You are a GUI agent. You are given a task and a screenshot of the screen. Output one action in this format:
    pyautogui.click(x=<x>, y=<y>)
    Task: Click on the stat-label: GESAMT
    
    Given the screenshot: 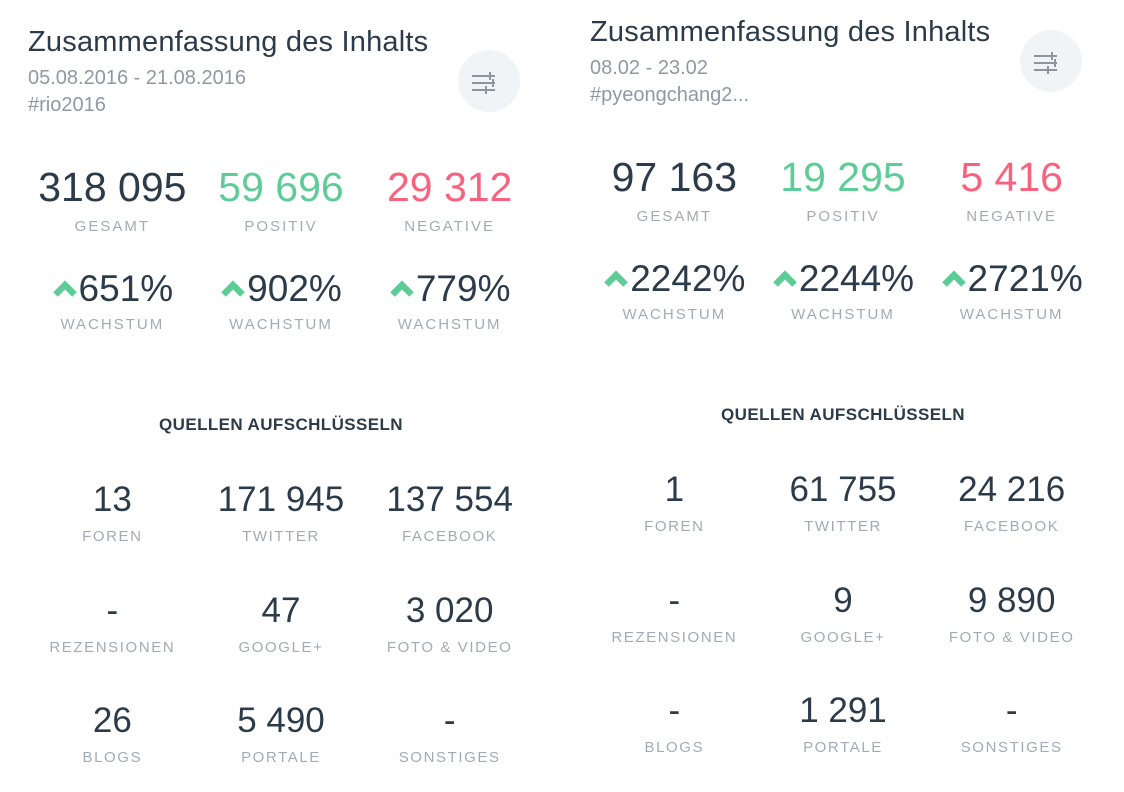 What is the action you would take?
    pyautogui.click(x=112, y=226)
    